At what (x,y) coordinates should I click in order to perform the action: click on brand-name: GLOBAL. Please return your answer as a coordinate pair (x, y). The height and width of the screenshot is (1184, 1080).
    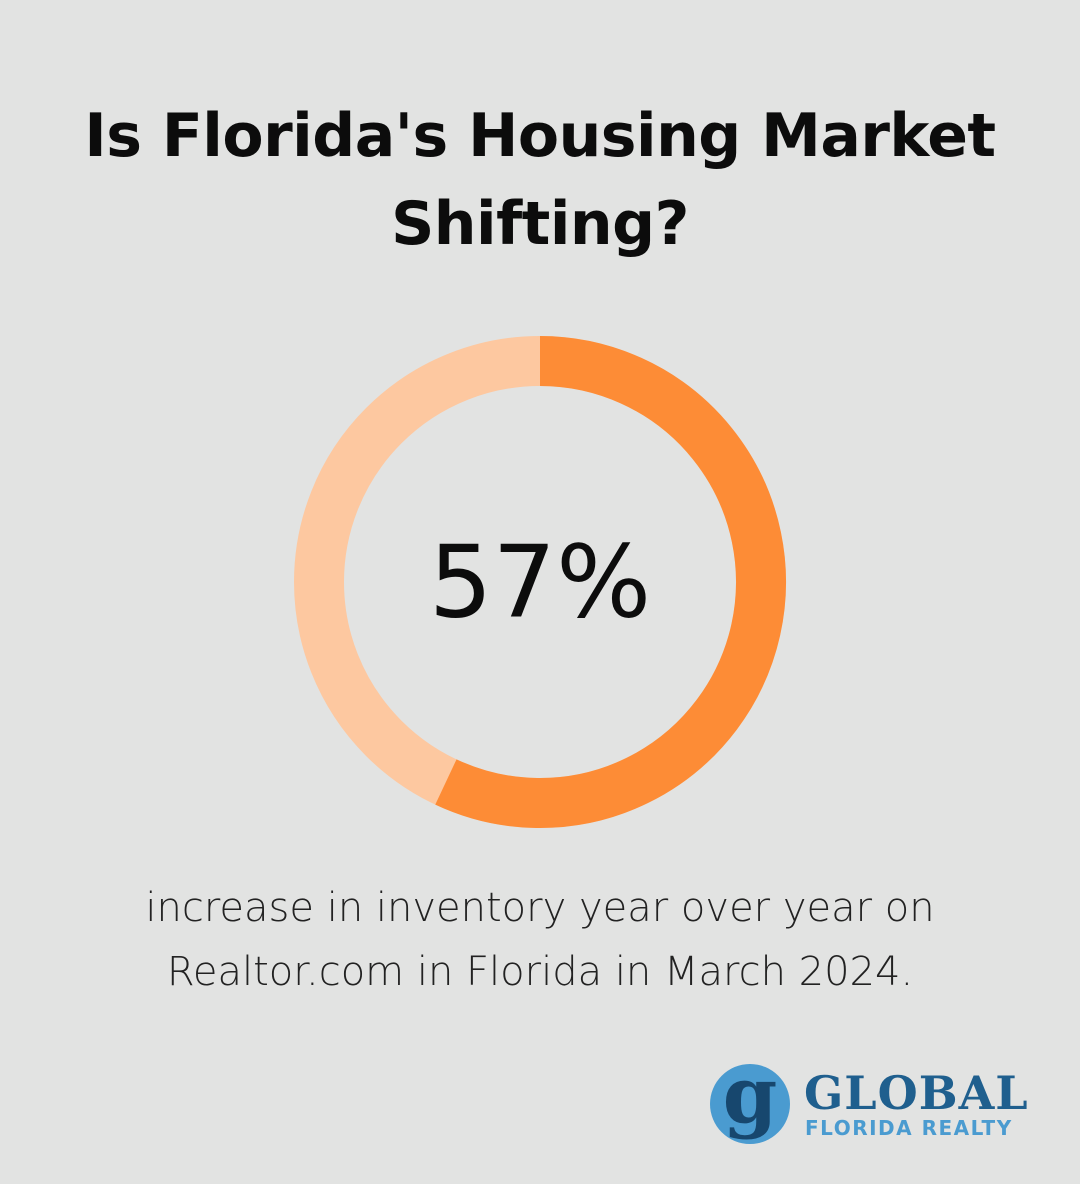
    Looking at the image, I should click on (916, 1093).